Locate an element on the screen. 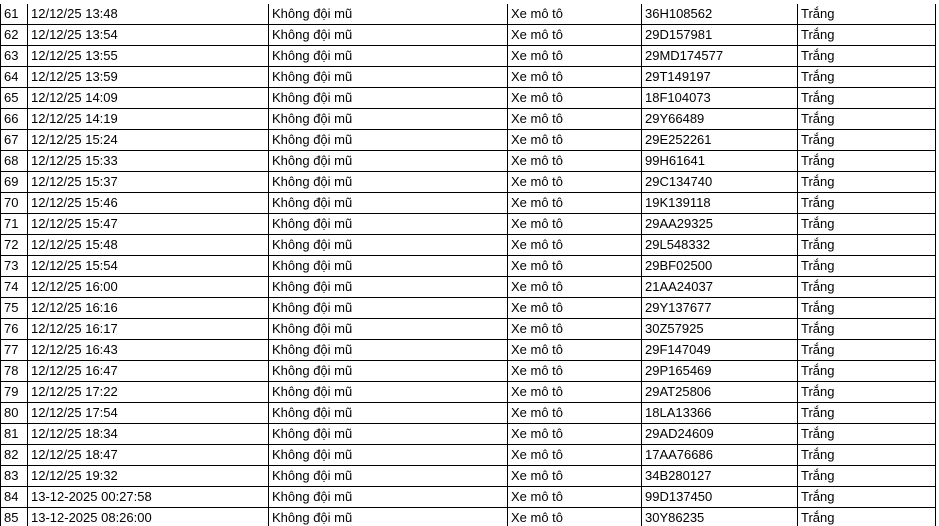 Image resolution: width=939 pixels, height=526 pixels. time-cell: 13-12-2025 00:27:58 is located at coordinates (147, 497).